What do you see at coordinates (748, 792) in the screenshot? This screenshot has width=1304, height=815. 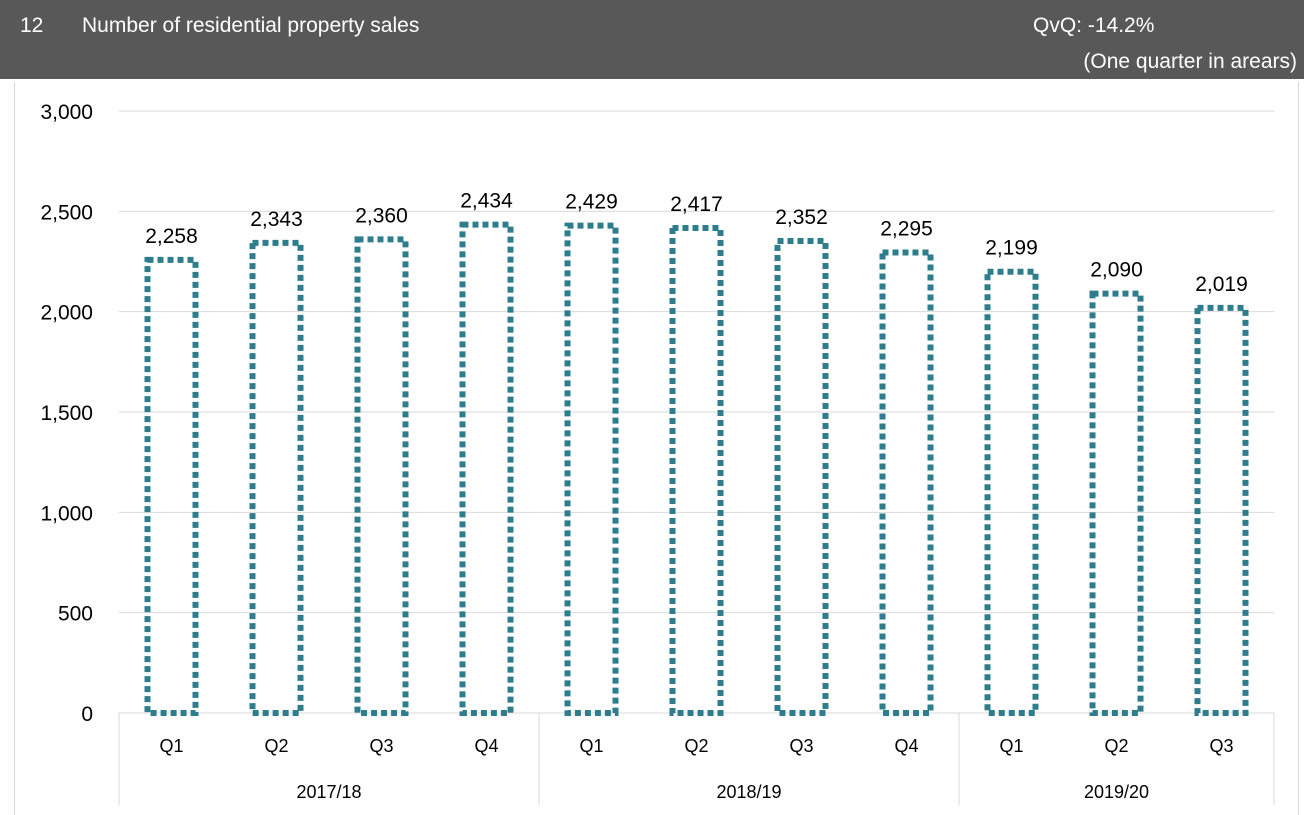 I see `group-label: 2018/19` at bounding box center [748, 792].